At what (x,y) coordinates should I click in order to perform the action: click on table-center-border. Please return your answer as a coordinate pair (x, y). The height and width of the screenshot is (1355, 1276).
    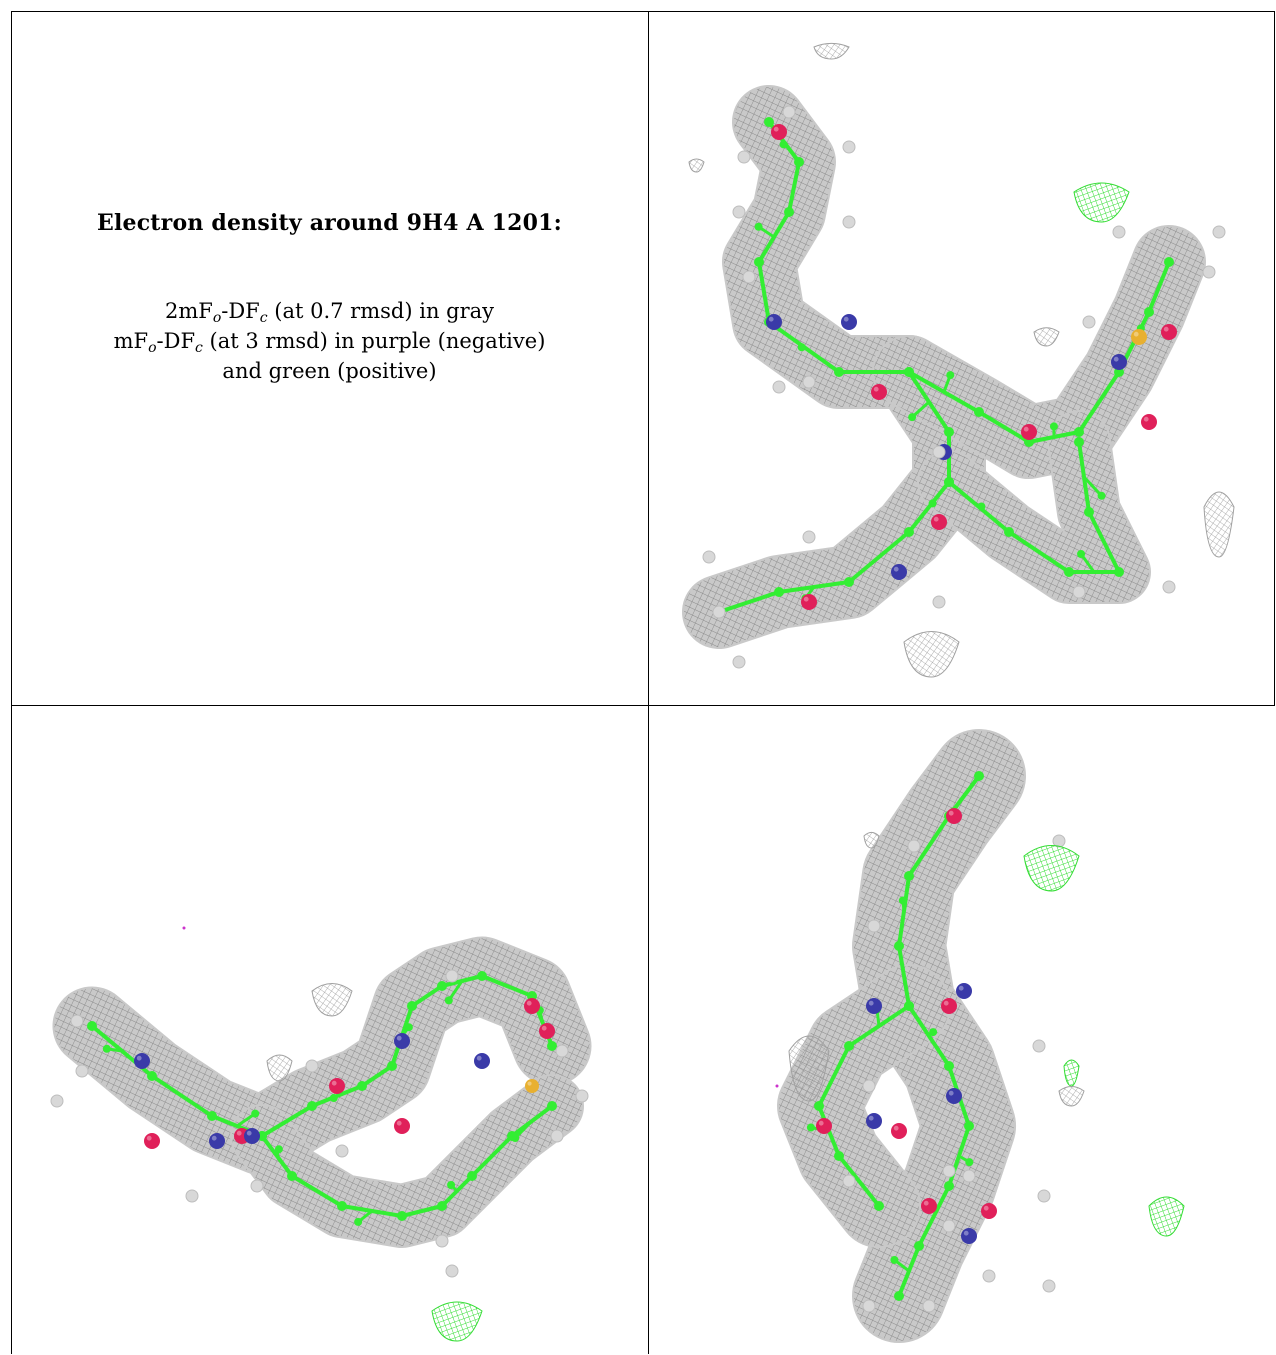
    Looking at the image, I should click on (648, 682).